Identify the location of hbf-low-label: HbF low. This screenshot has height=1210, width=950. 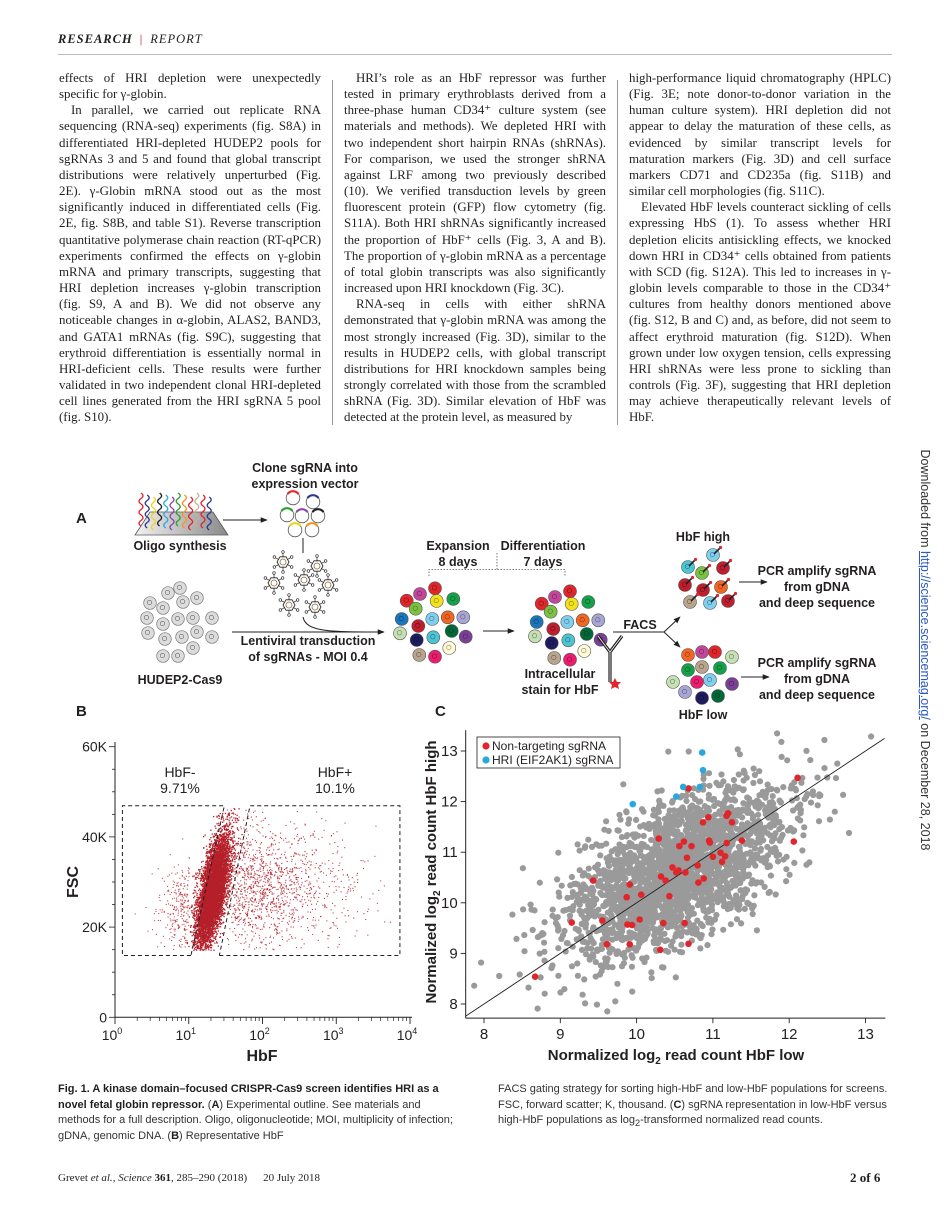
(703, 715).